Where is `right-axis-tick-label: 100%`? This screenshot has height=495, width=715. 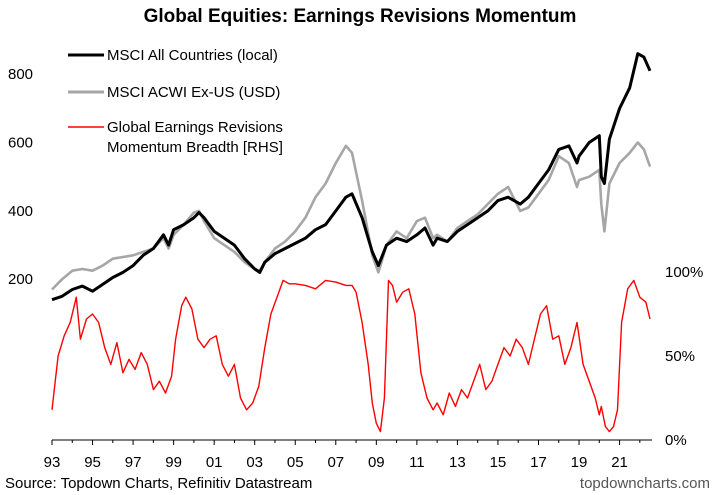
right-axis-tick-label: 100% is located at coordinates (684, 272).